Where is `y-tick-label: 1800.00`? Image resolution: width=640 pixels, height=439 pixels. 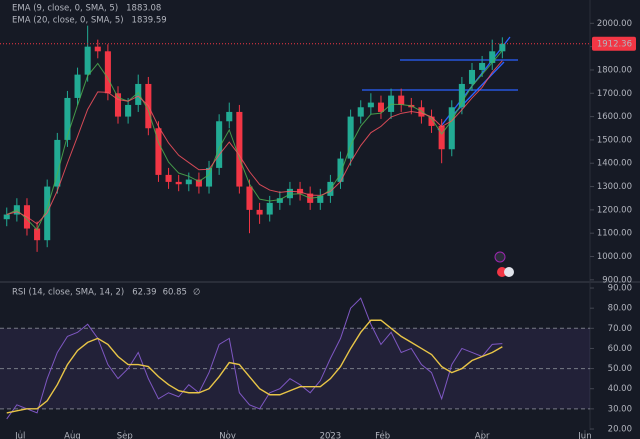 y-tick-label: 1800.00 is located at coordinates (614, 70).